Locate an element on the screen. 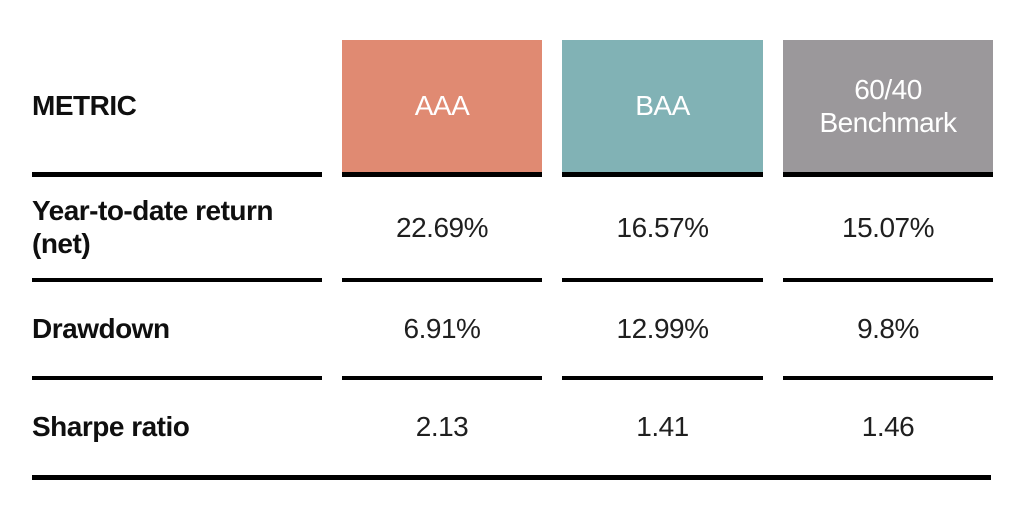  value-ytd-return-benchmark: 15.07% is located at coordinates (888, 229).